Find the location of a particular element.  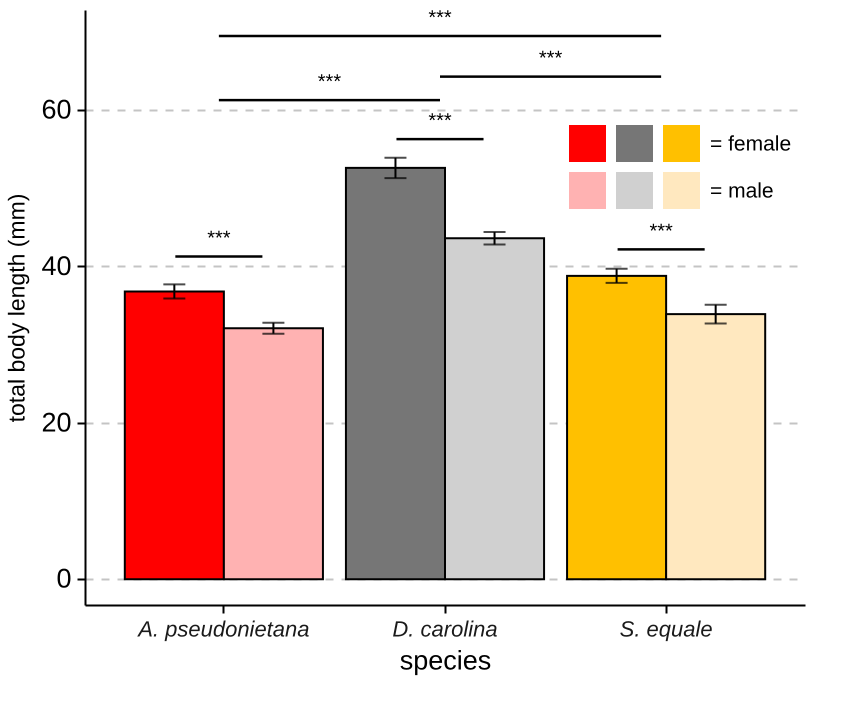

legend-label: = female is located at coordinates (751, 144).